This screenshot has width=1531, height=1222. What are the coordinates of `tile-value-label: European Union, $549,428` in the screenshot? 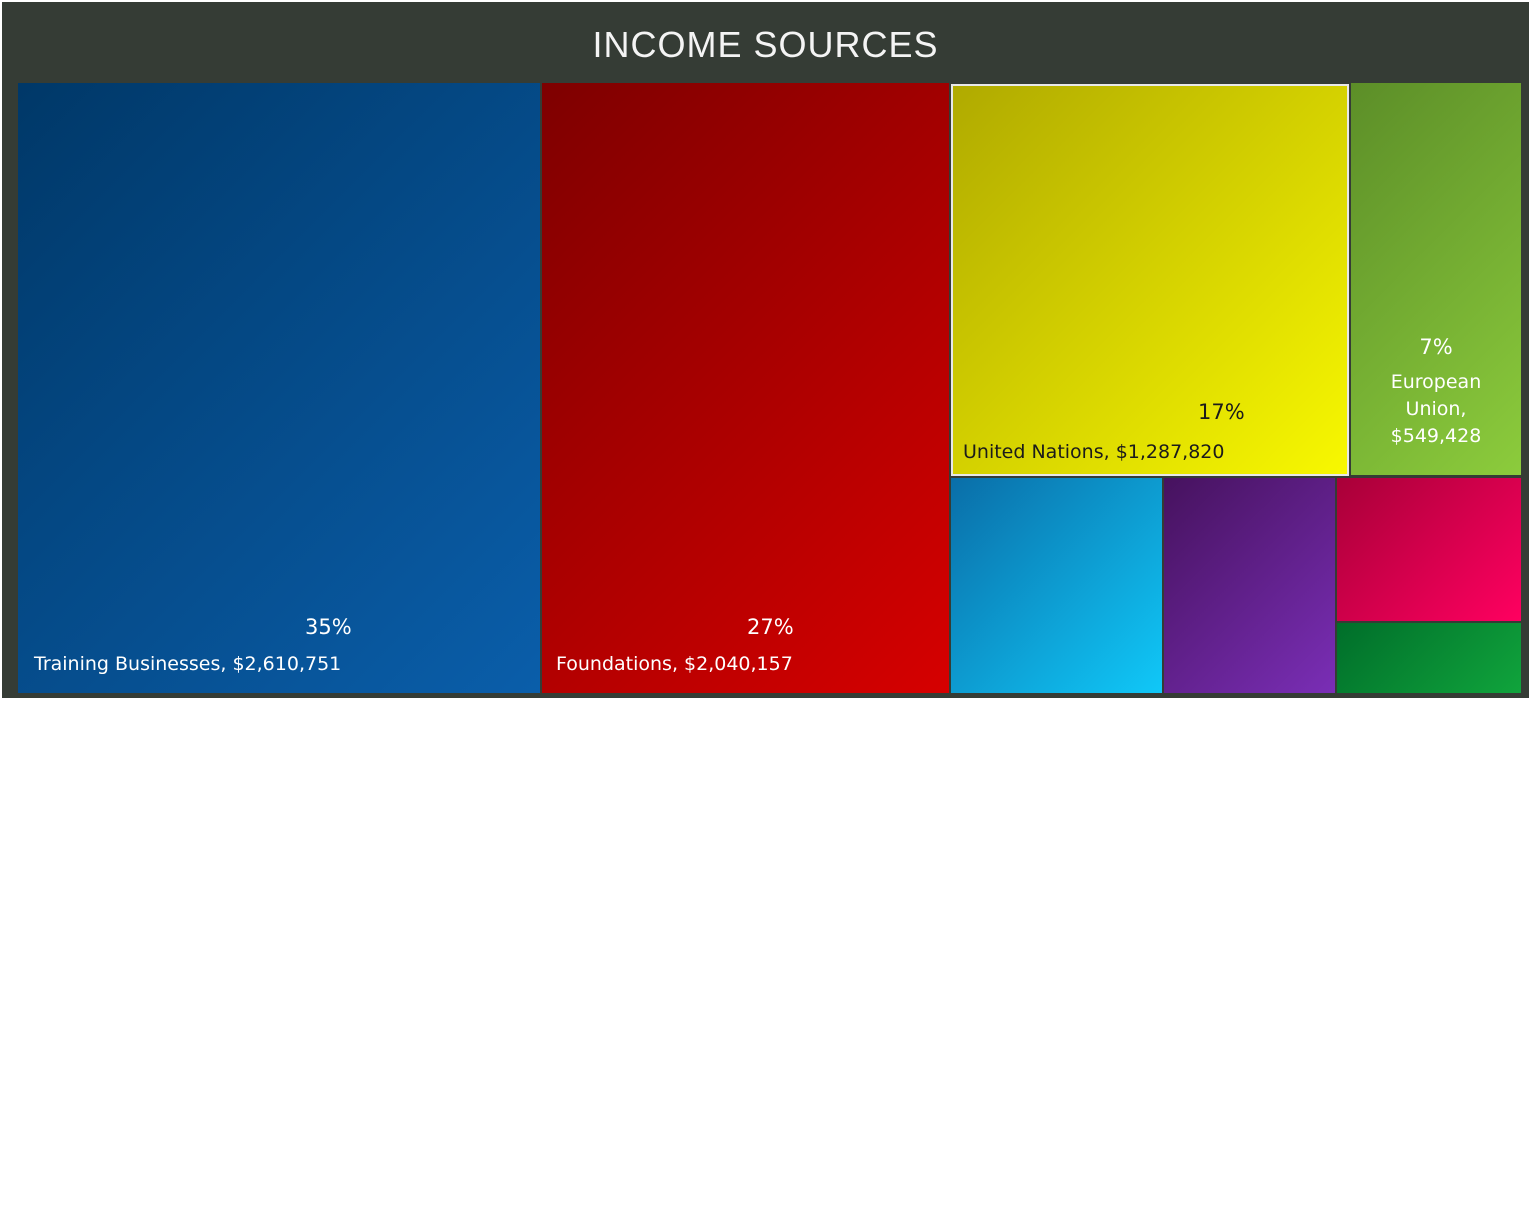 It's located at (1436, 409).